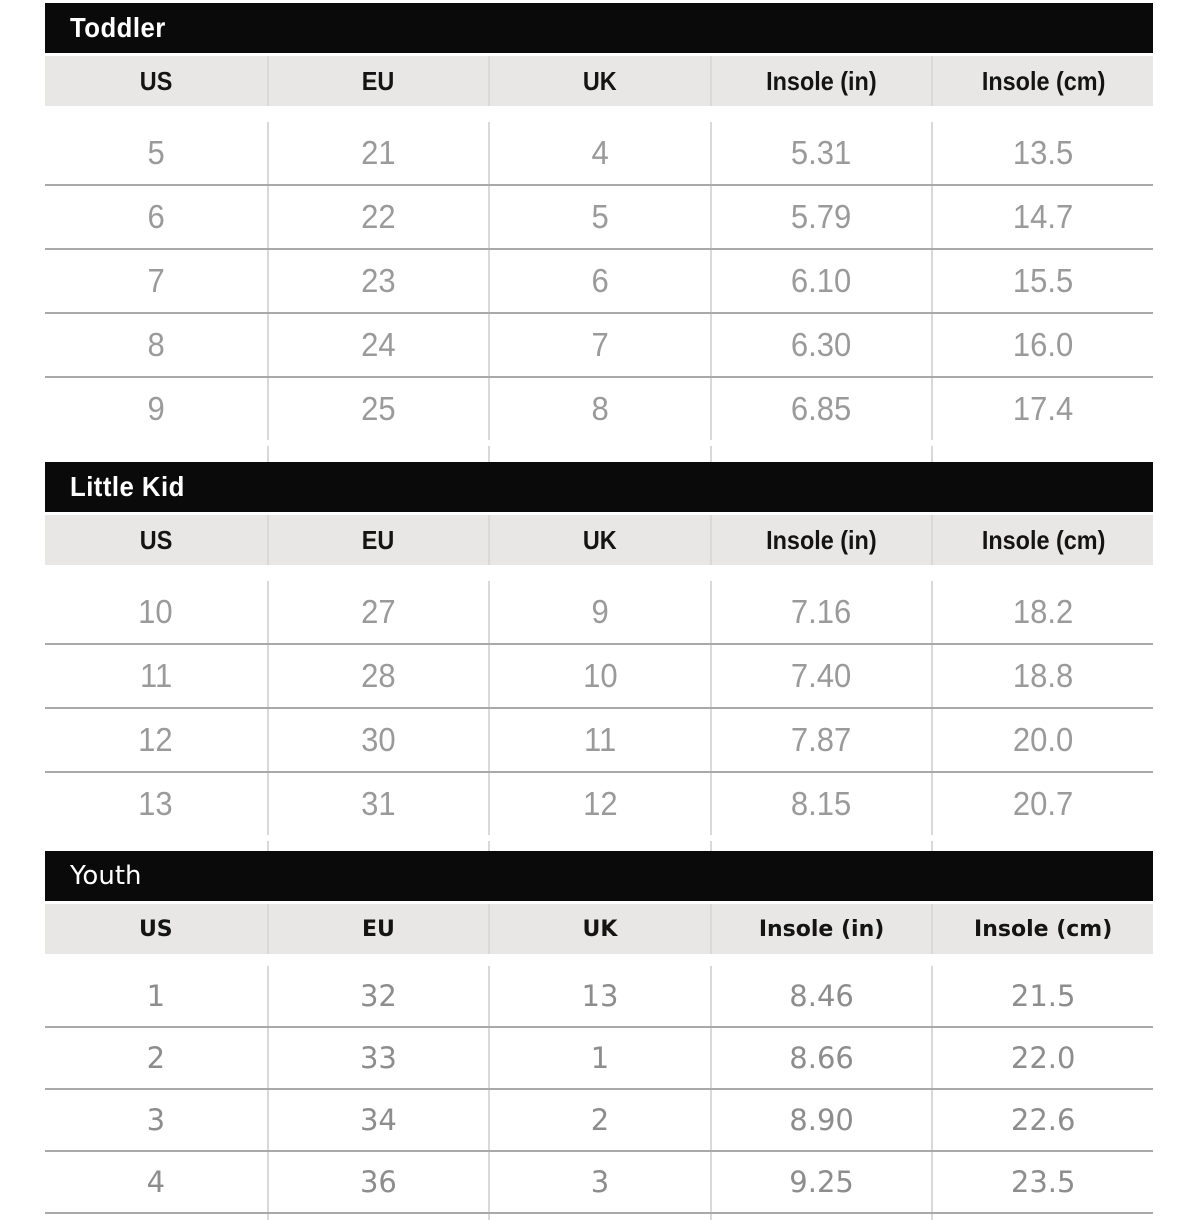 The image size is (1200, 1220). What do you see at coordinates (1043, 152) in the screenshot?
I see `cell-value: 13.5` at bounding box center [1043, 152].